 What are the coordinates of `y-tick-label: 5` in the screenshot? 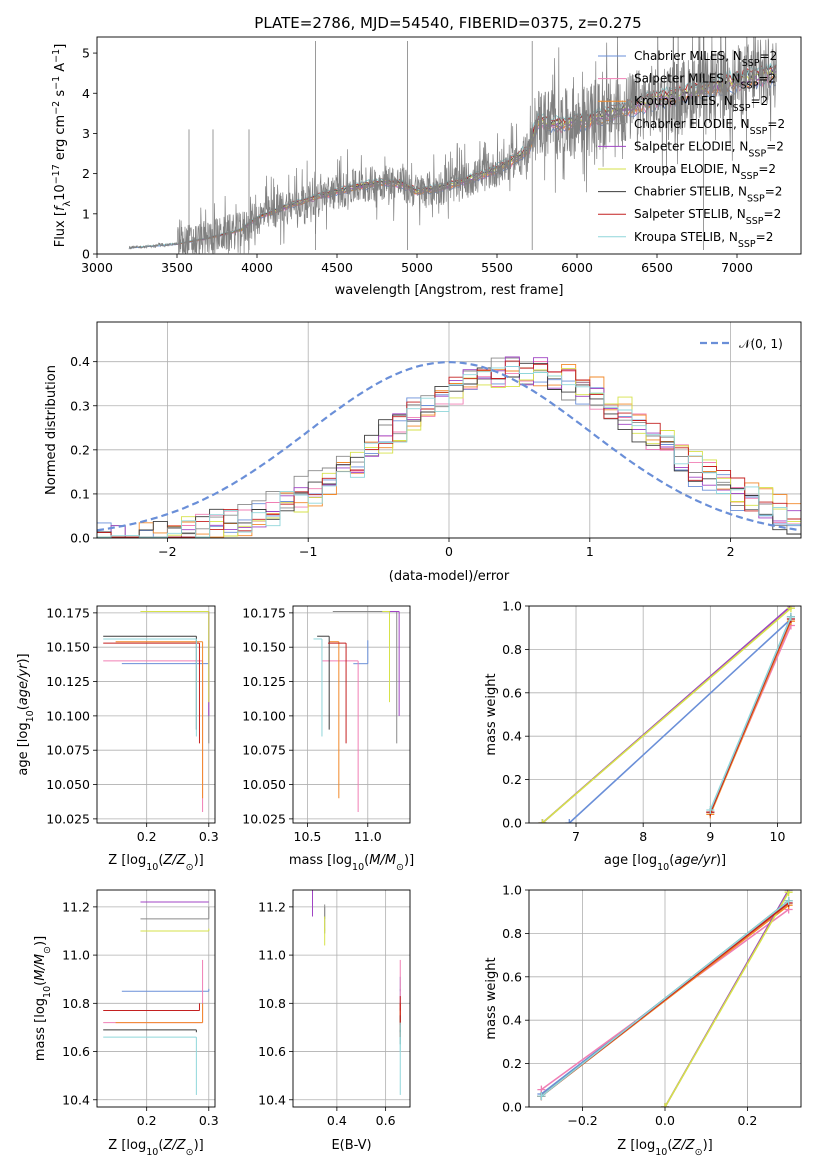 It's located at (86, 53).